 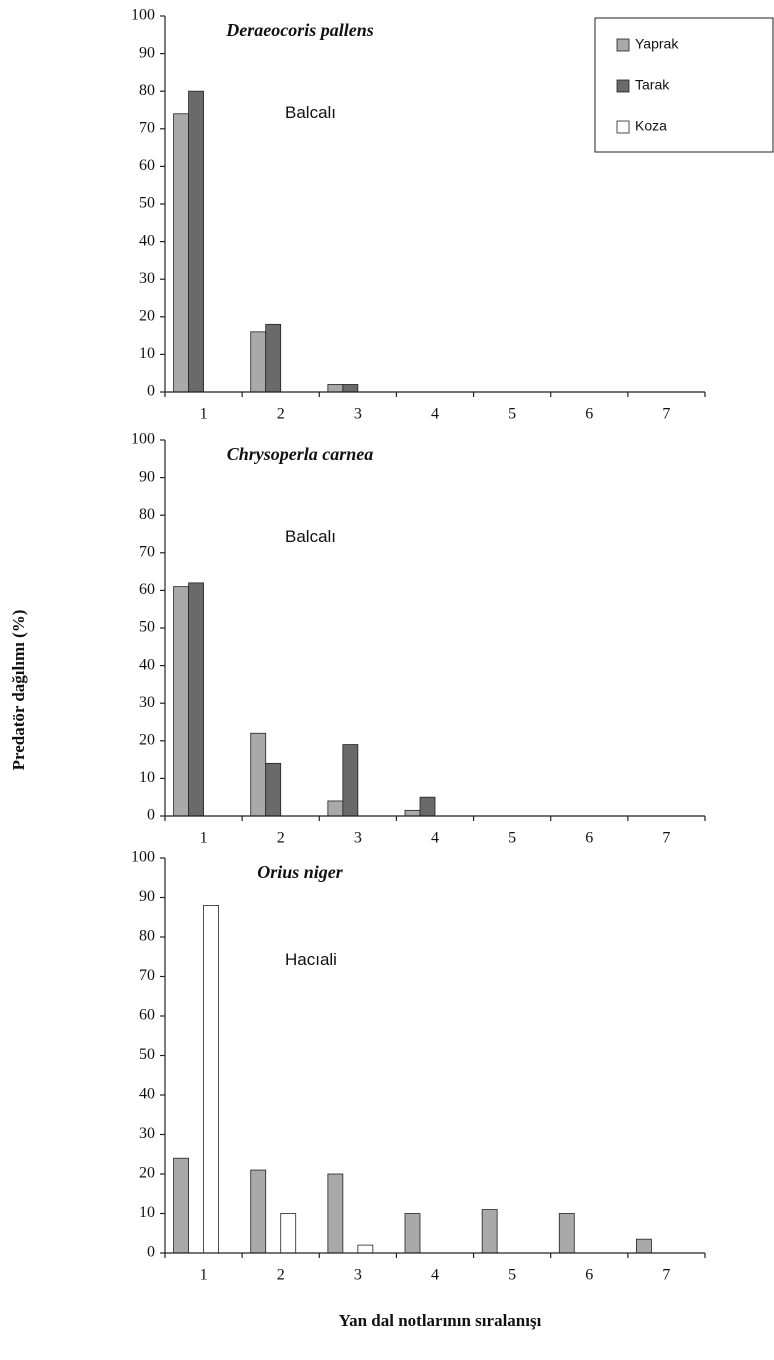 What do you see at coordinates (311, 959) in the screenshot?
I see `annotation: Hacıali` at bounding box center [311, 959].